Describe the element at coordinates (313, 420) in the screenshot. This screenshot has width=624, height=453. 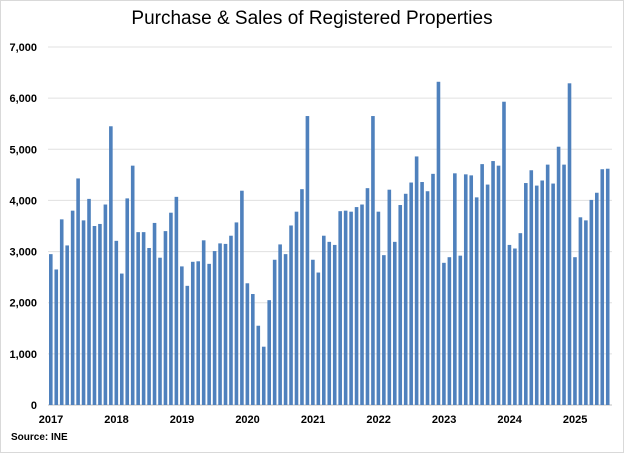
I see `x-tick-label: 2021` at that location.